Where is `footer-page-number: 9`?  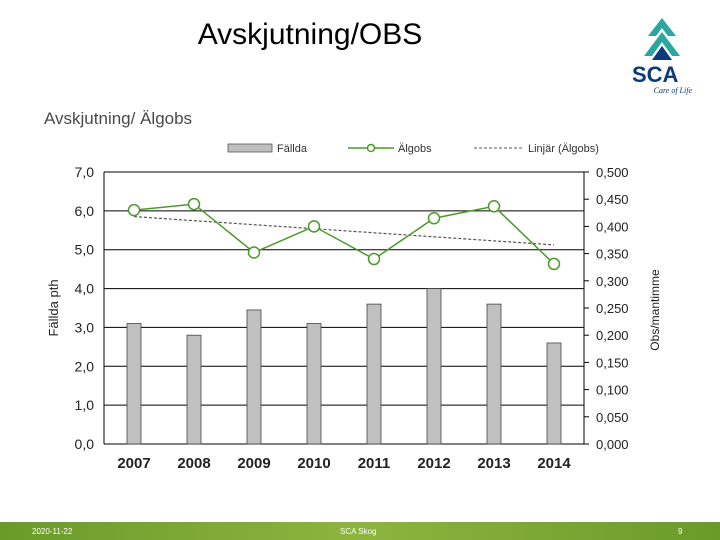 footer-page-number: 9 is located at coordinates (680, 531).